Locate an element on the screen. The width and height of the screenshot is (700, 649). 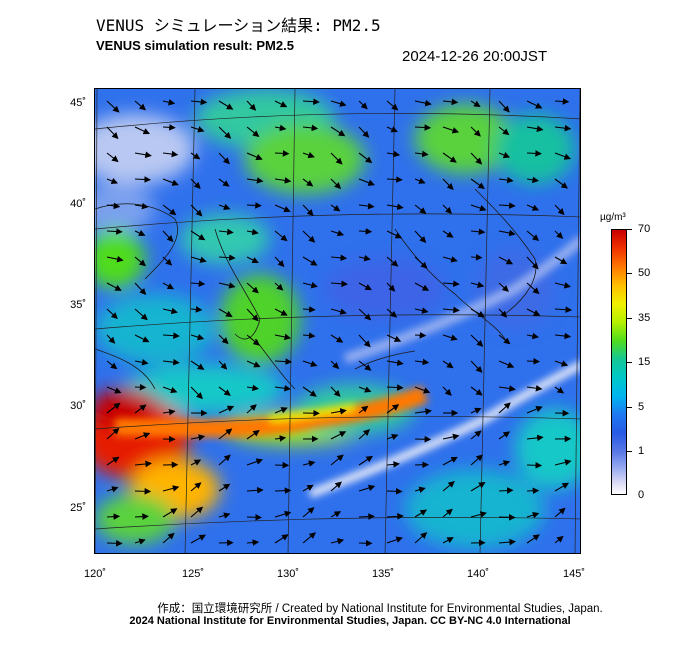
title-japanese: VENUS シミュレーション結果: PM2.5 is located at coordinates (238, 25).